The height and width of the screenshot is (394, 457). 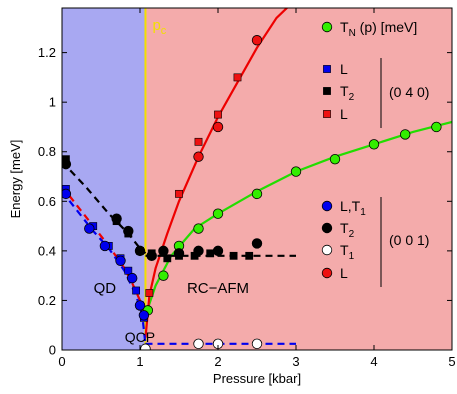 I want to click on x-axis-label: Pressure [kbar], so click(x=257, y=378).